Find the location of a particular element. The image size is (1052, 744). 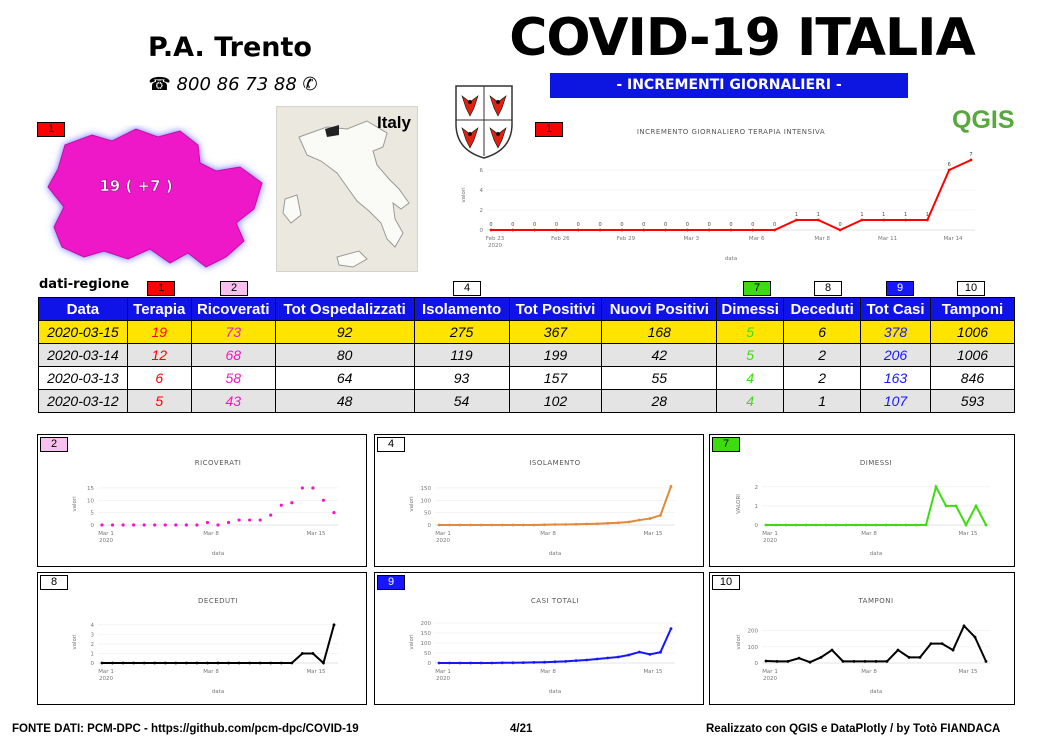

y-tick-label: 10 is located at coordinates (90, 501).